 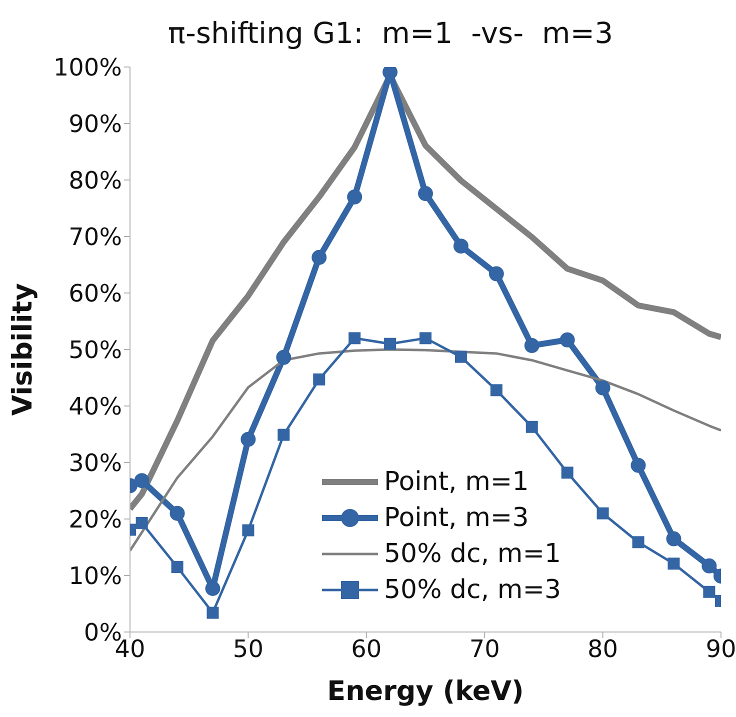 I want to click on legend-label: Point, m=1, so click(x=456, y=482).